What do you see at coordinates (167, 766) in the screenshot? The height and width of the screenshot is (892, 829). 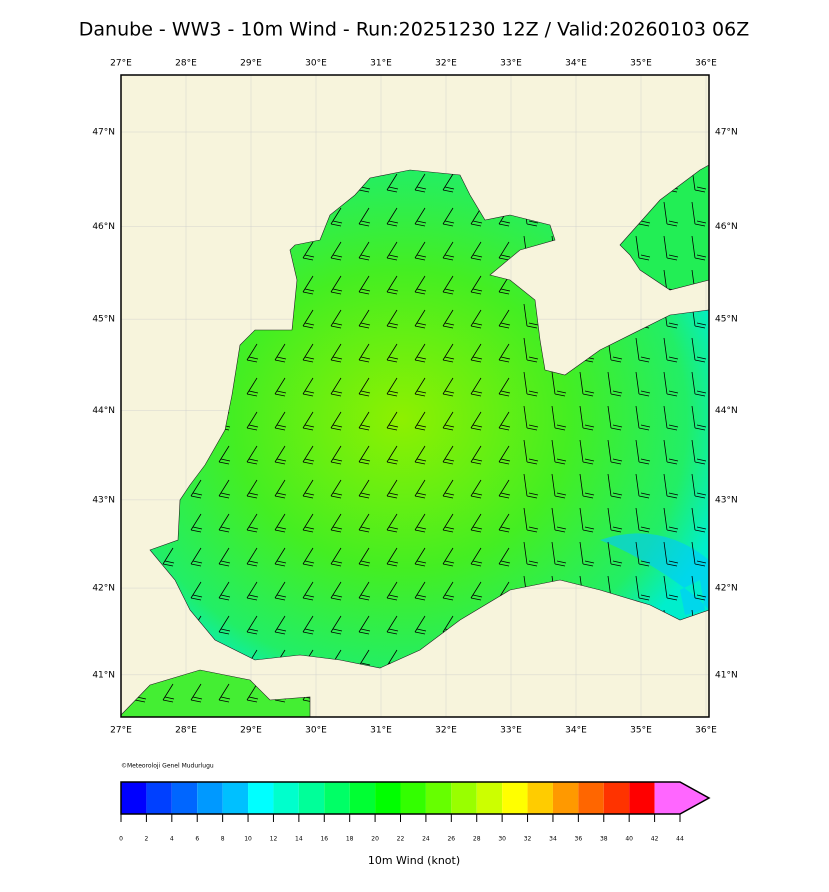 I see `credit: ©Meteoroloji Genel Mudurlugu` at bounding box center [167, 766].